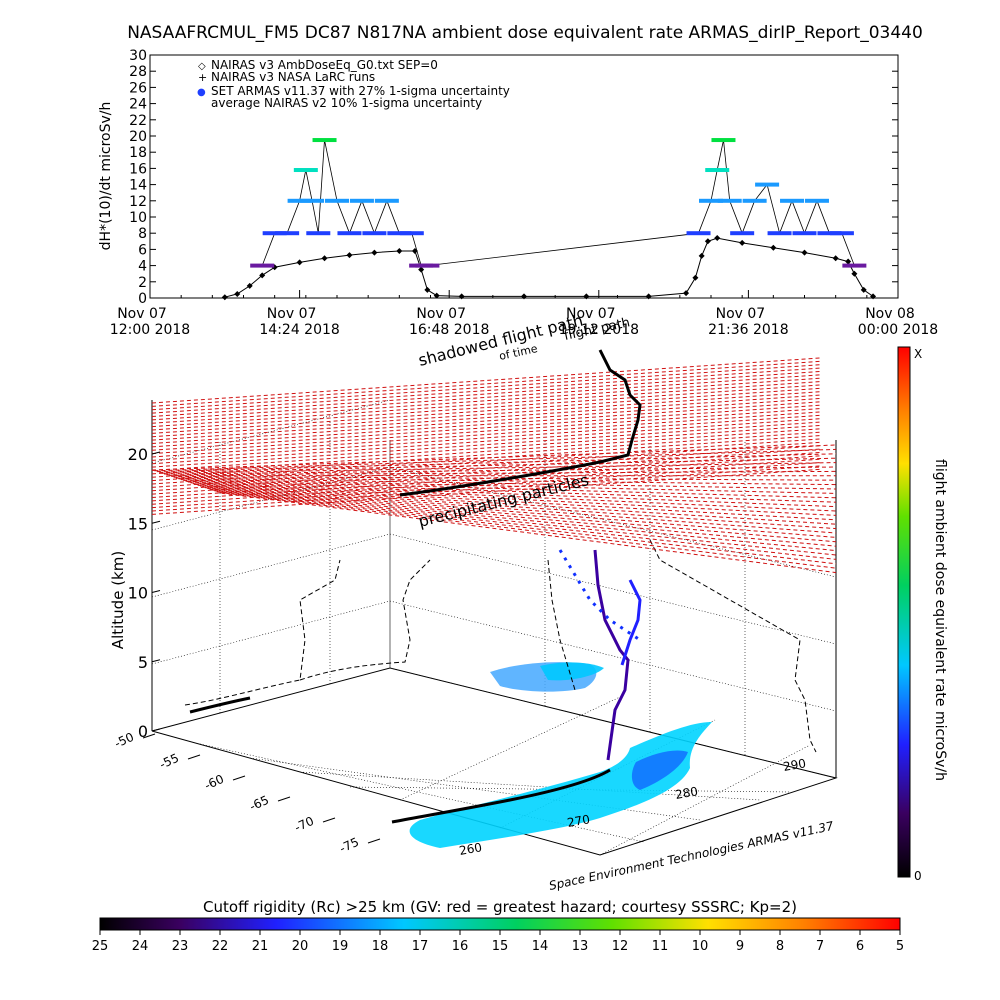 This screenshot has height=1000, width=1000. I want to click on altitude-label: Altitude (km), so click(118, 600).